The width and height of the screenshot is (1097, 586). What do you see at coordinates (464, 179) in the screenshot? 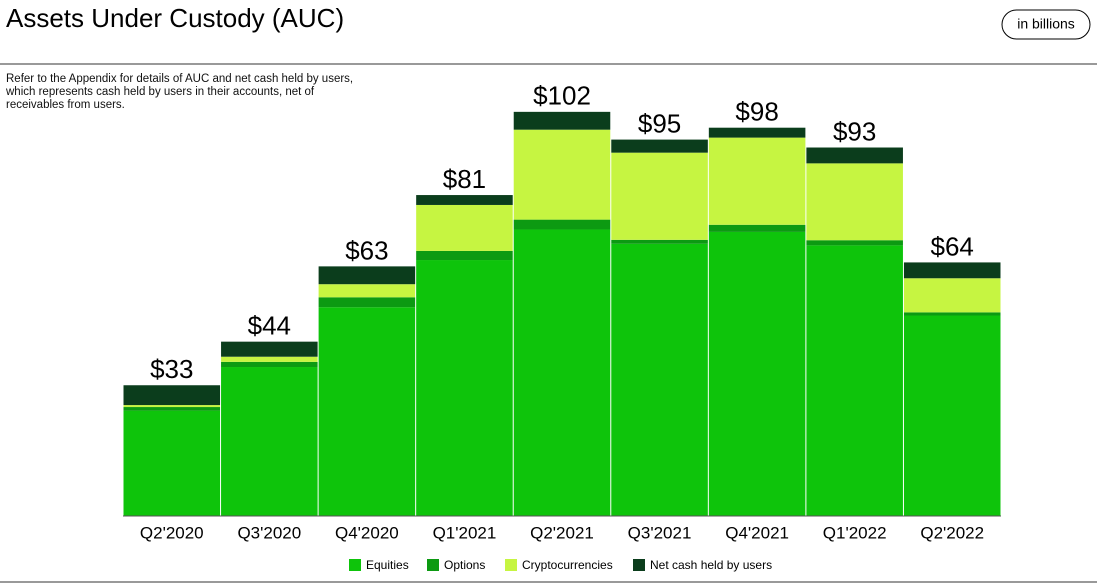
I see `total-label: $81` at bounding box center [464, 179].